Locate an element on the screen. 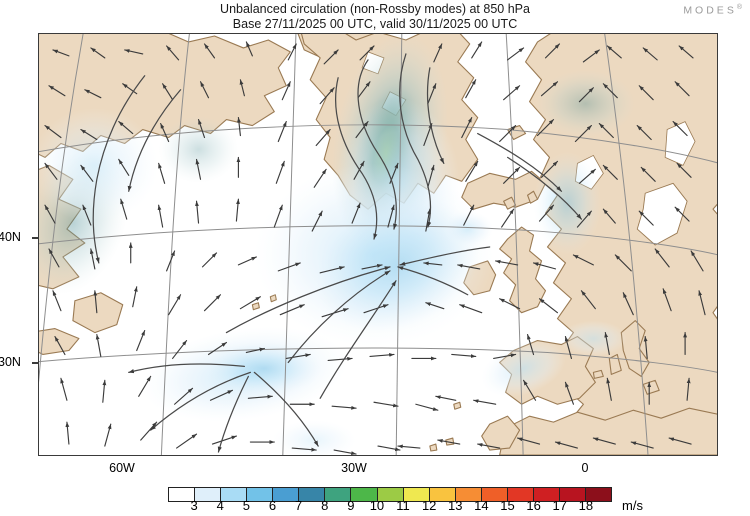 This screenshot has width=750, height=516. shade-central-atlantic-halo is located at coordinates (374, 255).